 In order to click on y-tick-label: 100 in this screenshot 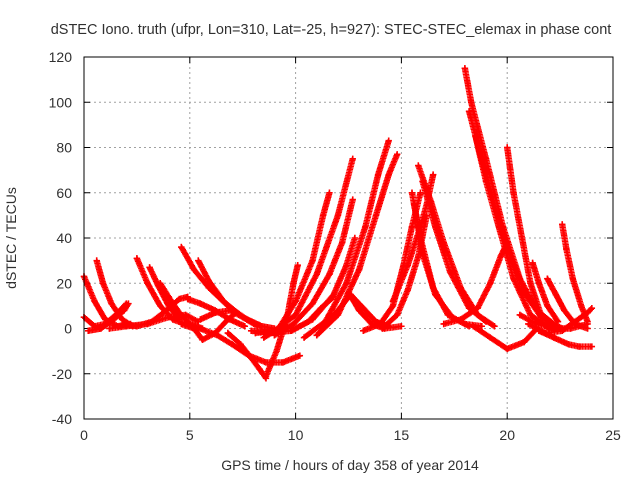, I will do `click(61, 102)`.